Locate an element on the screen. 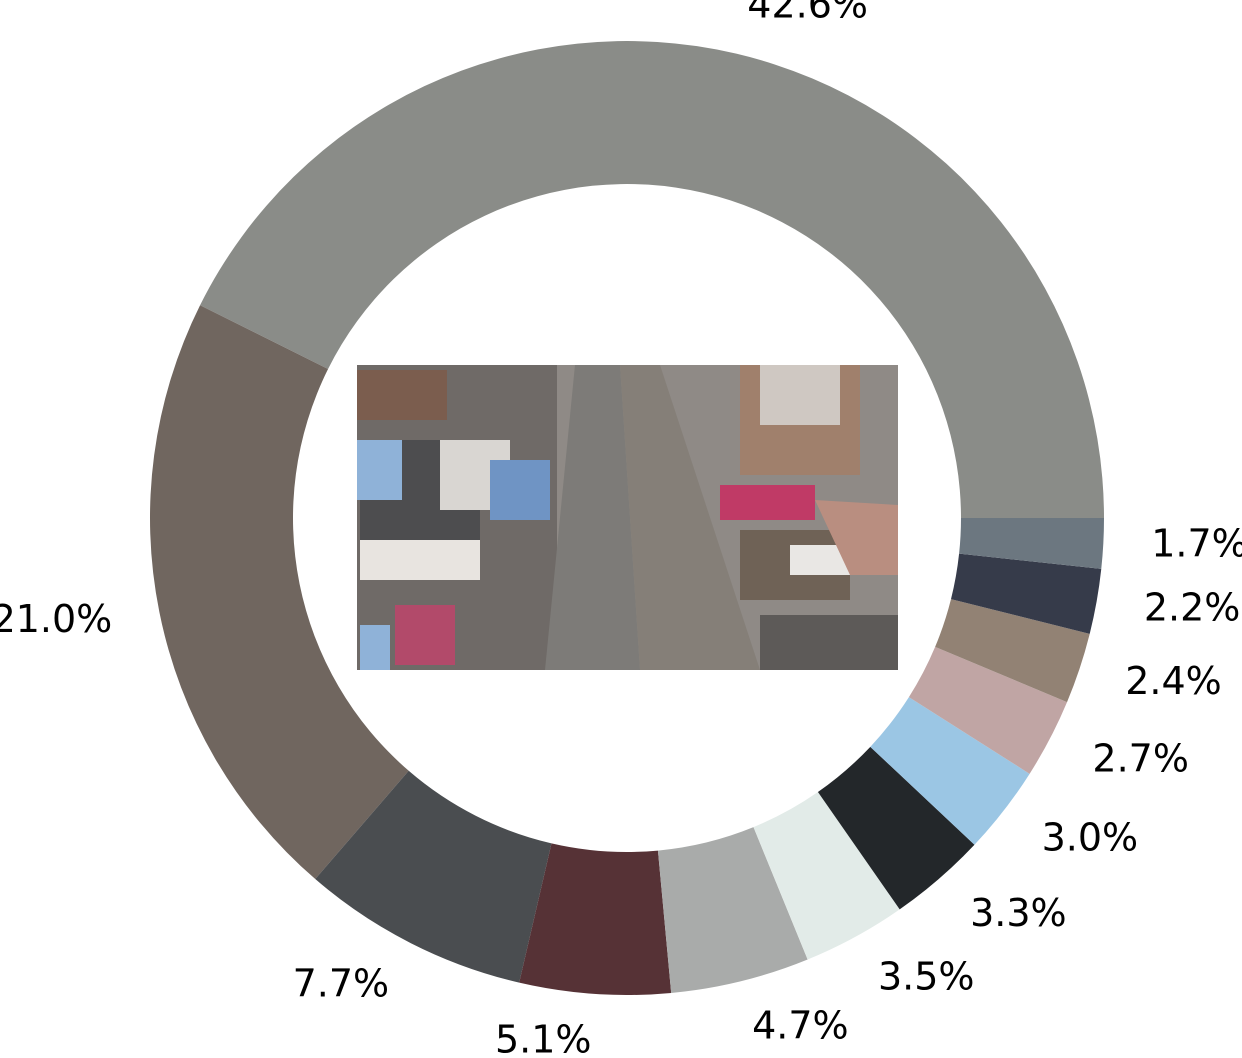  value-label: 42.6% is located at coordinates (807, 13).